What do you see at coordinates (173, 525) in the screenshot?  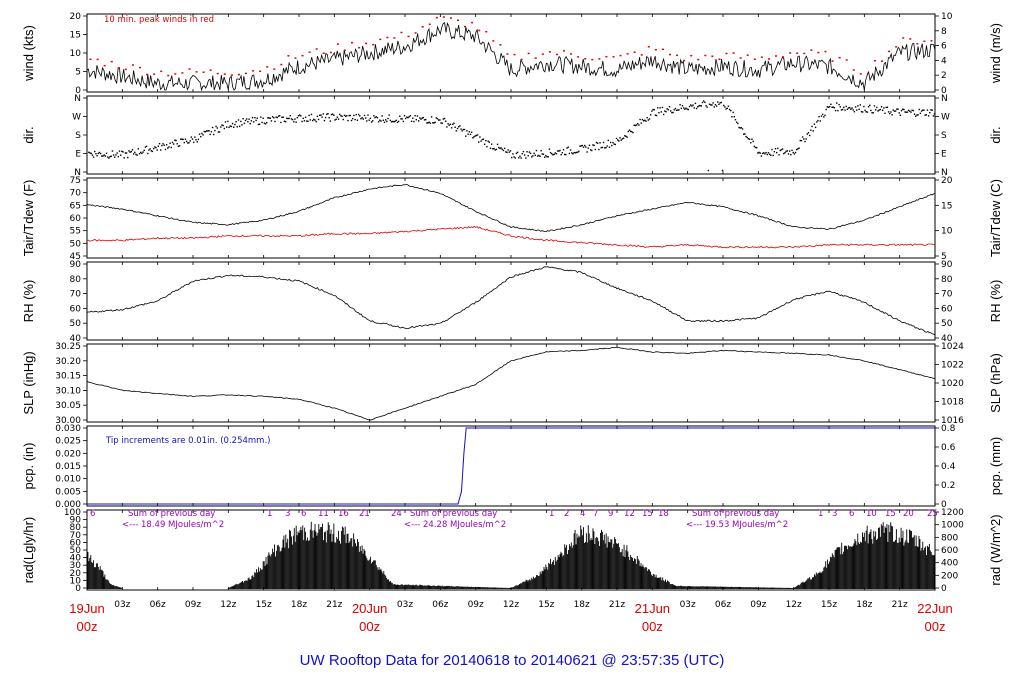 I see `daily-sum-value: <--- 18.49 MJoules/m^2` at bounding box center [173, 525].